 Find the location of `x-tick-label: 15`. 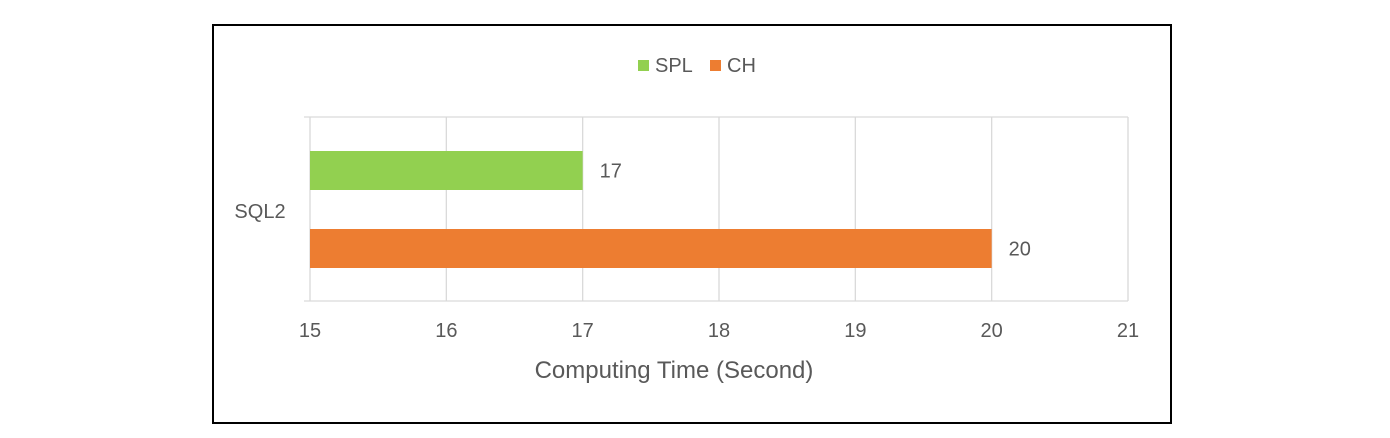

x-tick-label: 15 is located at coordinates (310, 331).